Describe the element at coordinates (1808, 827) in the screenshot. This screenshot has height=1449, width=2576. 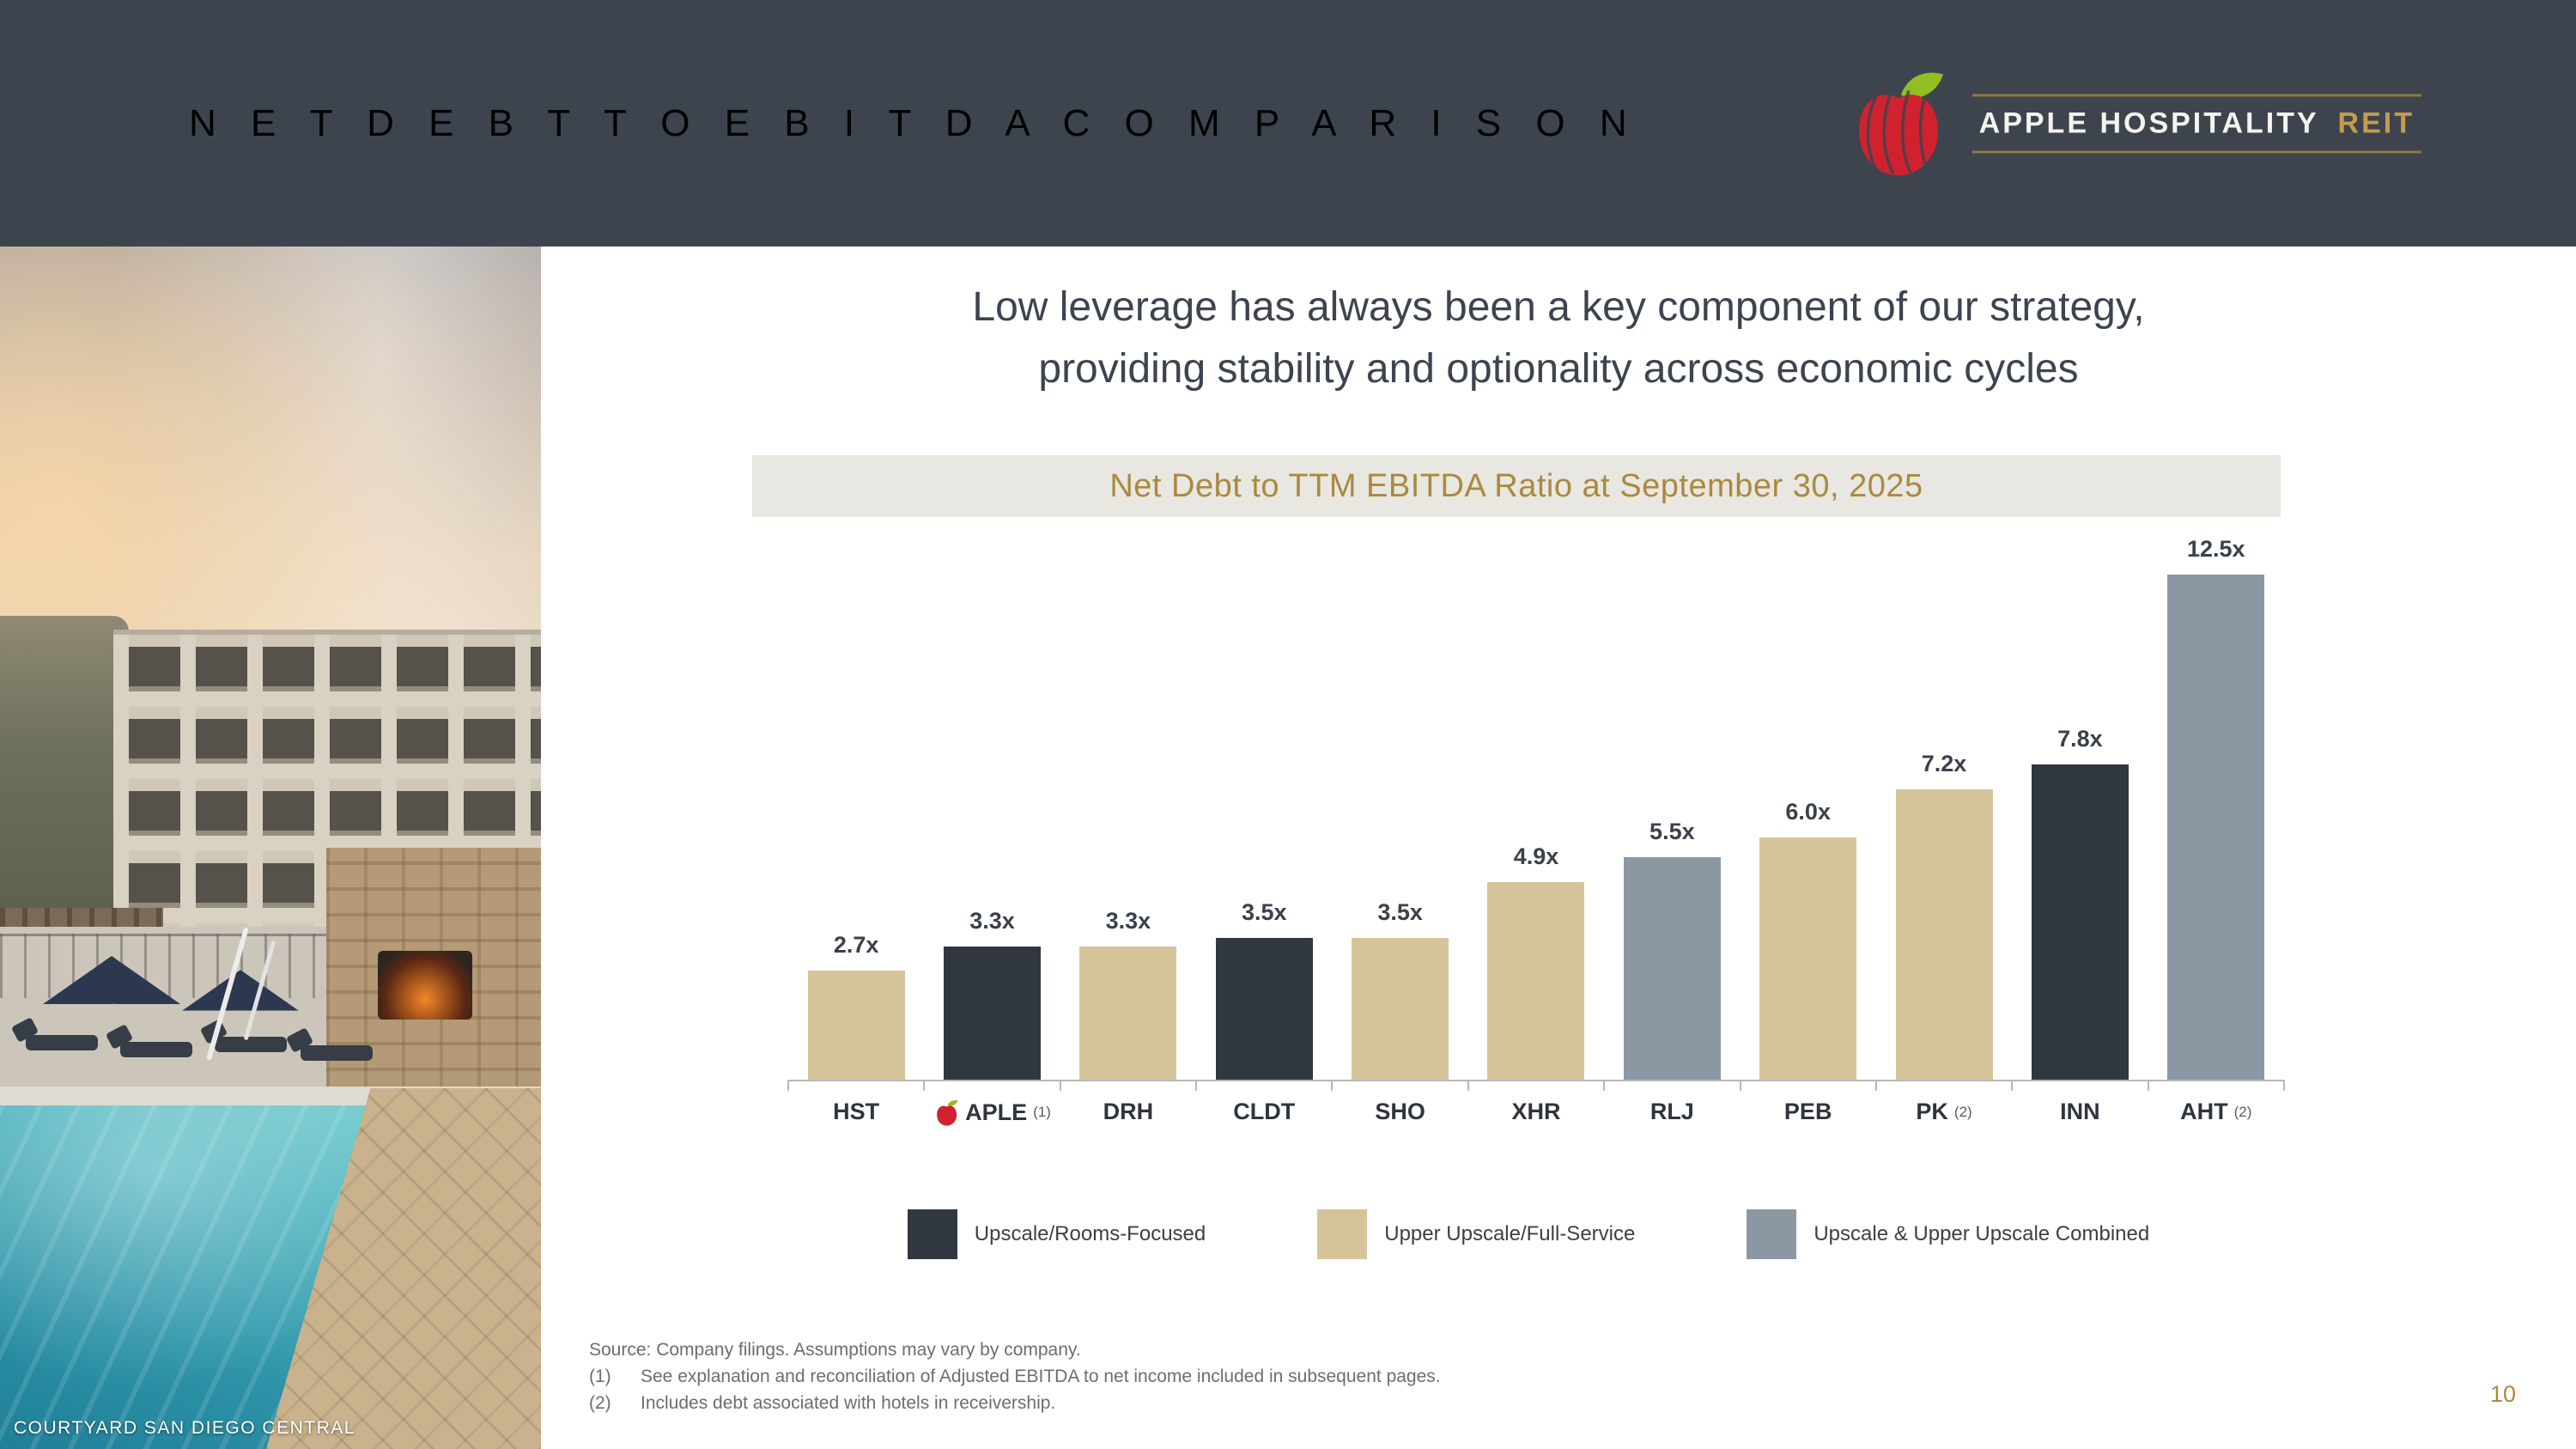
I see `chart-bar-group-peb: 6.0x PEB` at that location.